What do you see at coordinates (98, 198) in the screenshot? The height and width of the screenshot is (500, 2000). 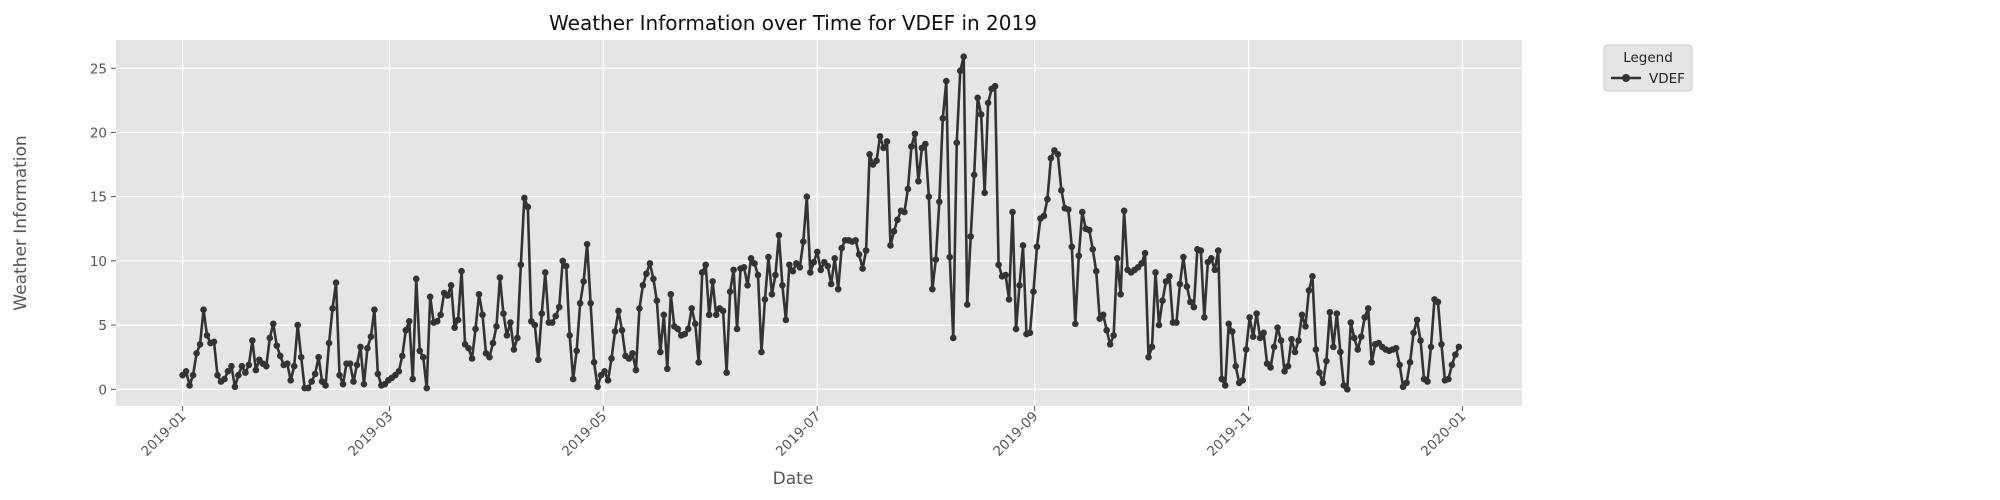 I see `y-tick-label: 15` at bounding box center [98, 198].